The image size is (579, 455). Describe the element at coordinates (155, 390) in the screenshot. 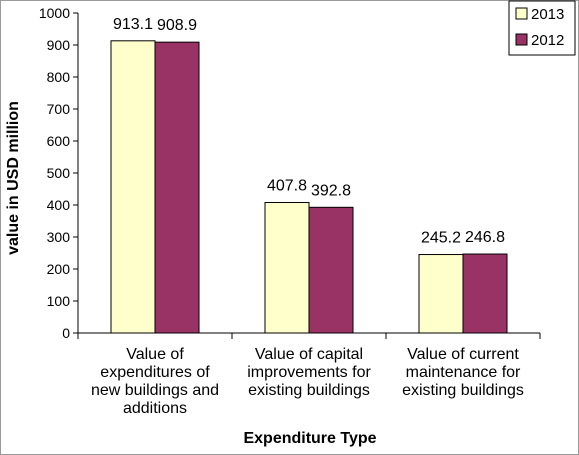

I see `x-category-label-line: new buildings and` at that location.